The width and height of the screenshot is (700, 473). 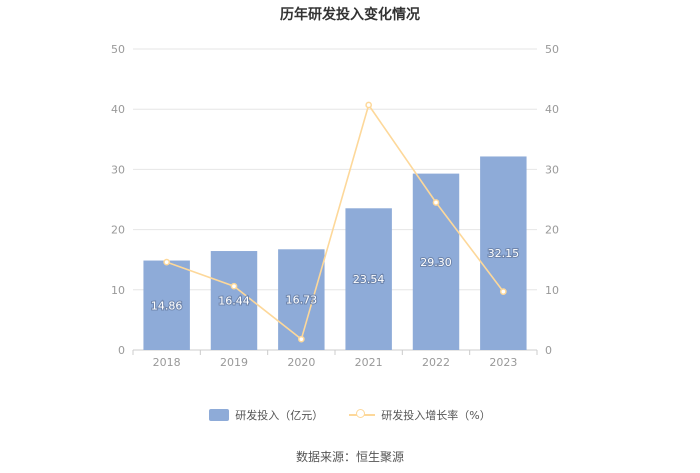 I want to click on y-right-tick-label: 40, so click(x=552, y=109).